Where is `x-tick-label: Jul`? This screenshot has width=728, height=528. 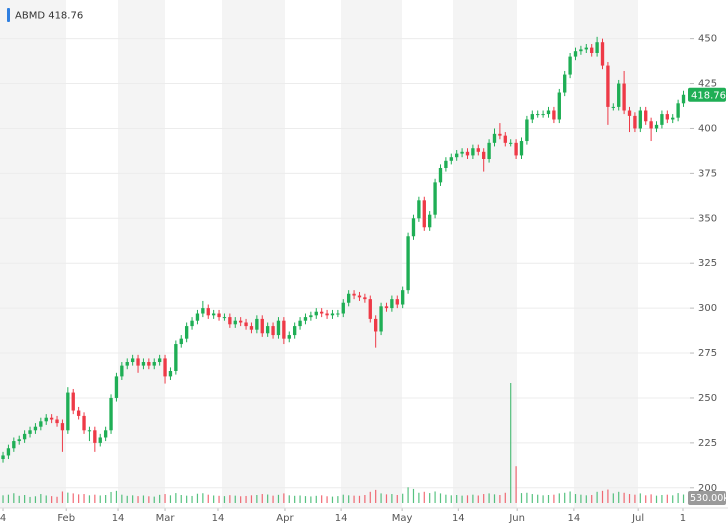 x-tick-label: Jul is located at coordinates (637, 518).